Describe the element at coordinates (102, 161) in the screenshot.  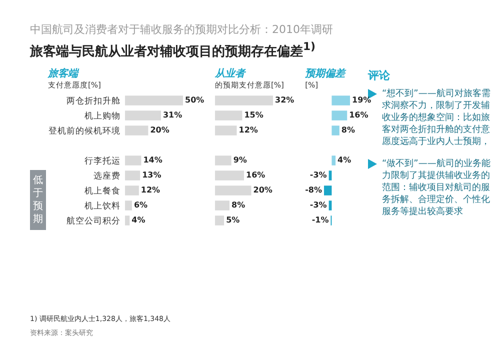
I see `y-tick-label: 行李托运` at that location.